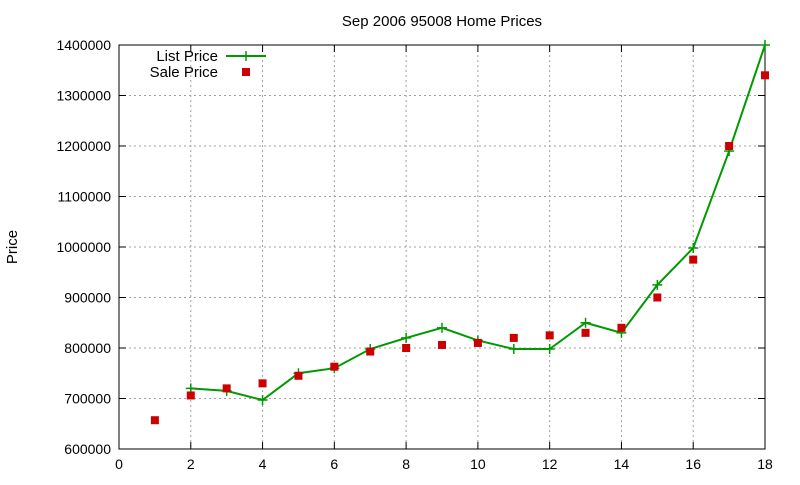  Describe the element at coordinates (478, 464) in the screenshot. I see `x-tick-label: 10` at that location.